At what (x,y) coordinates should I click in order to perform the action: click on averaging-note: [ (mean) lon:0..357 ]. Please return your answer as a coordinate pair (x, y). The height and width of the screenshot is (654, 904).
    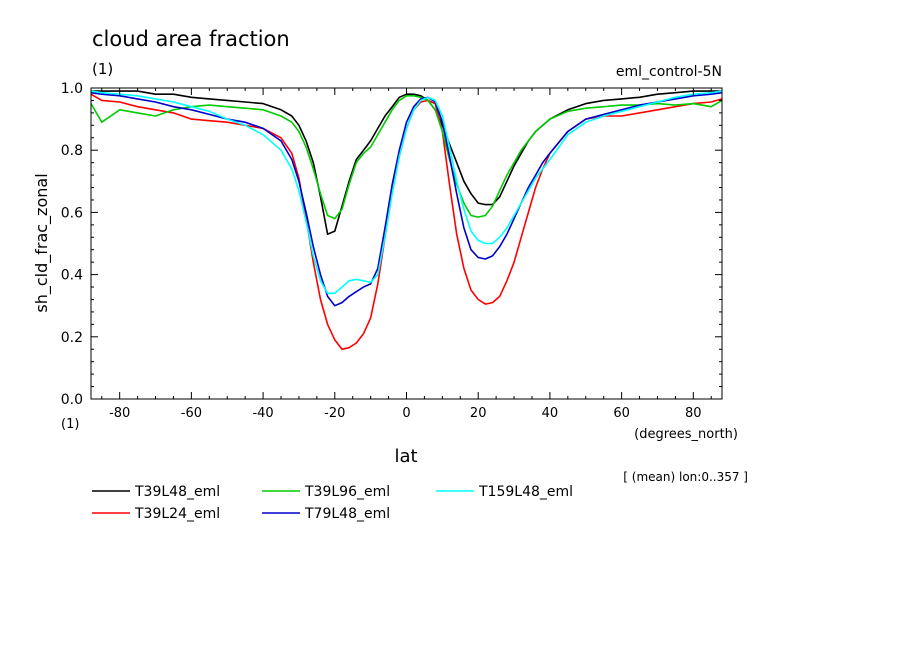
    Looking at the image, I should click on (685, 477).